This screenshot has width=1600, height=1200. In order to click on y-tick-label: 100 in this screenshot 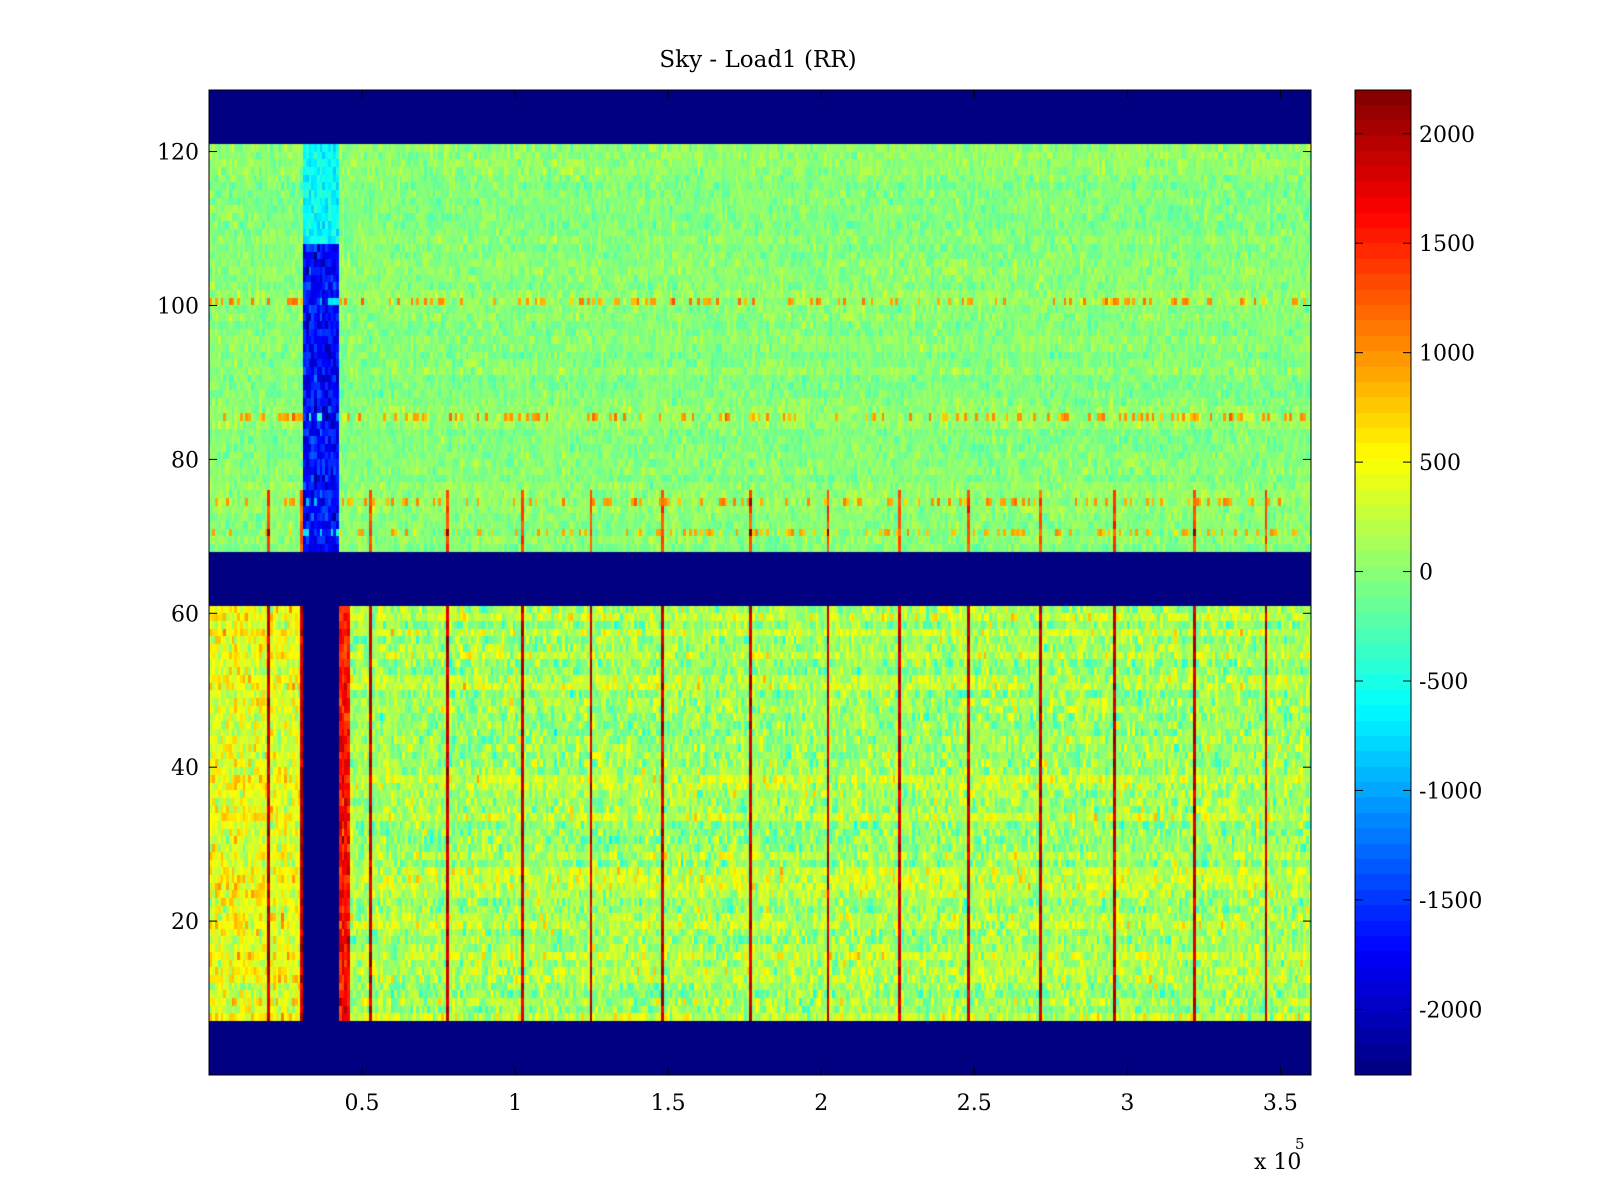, I will do `click(178, 306)`.